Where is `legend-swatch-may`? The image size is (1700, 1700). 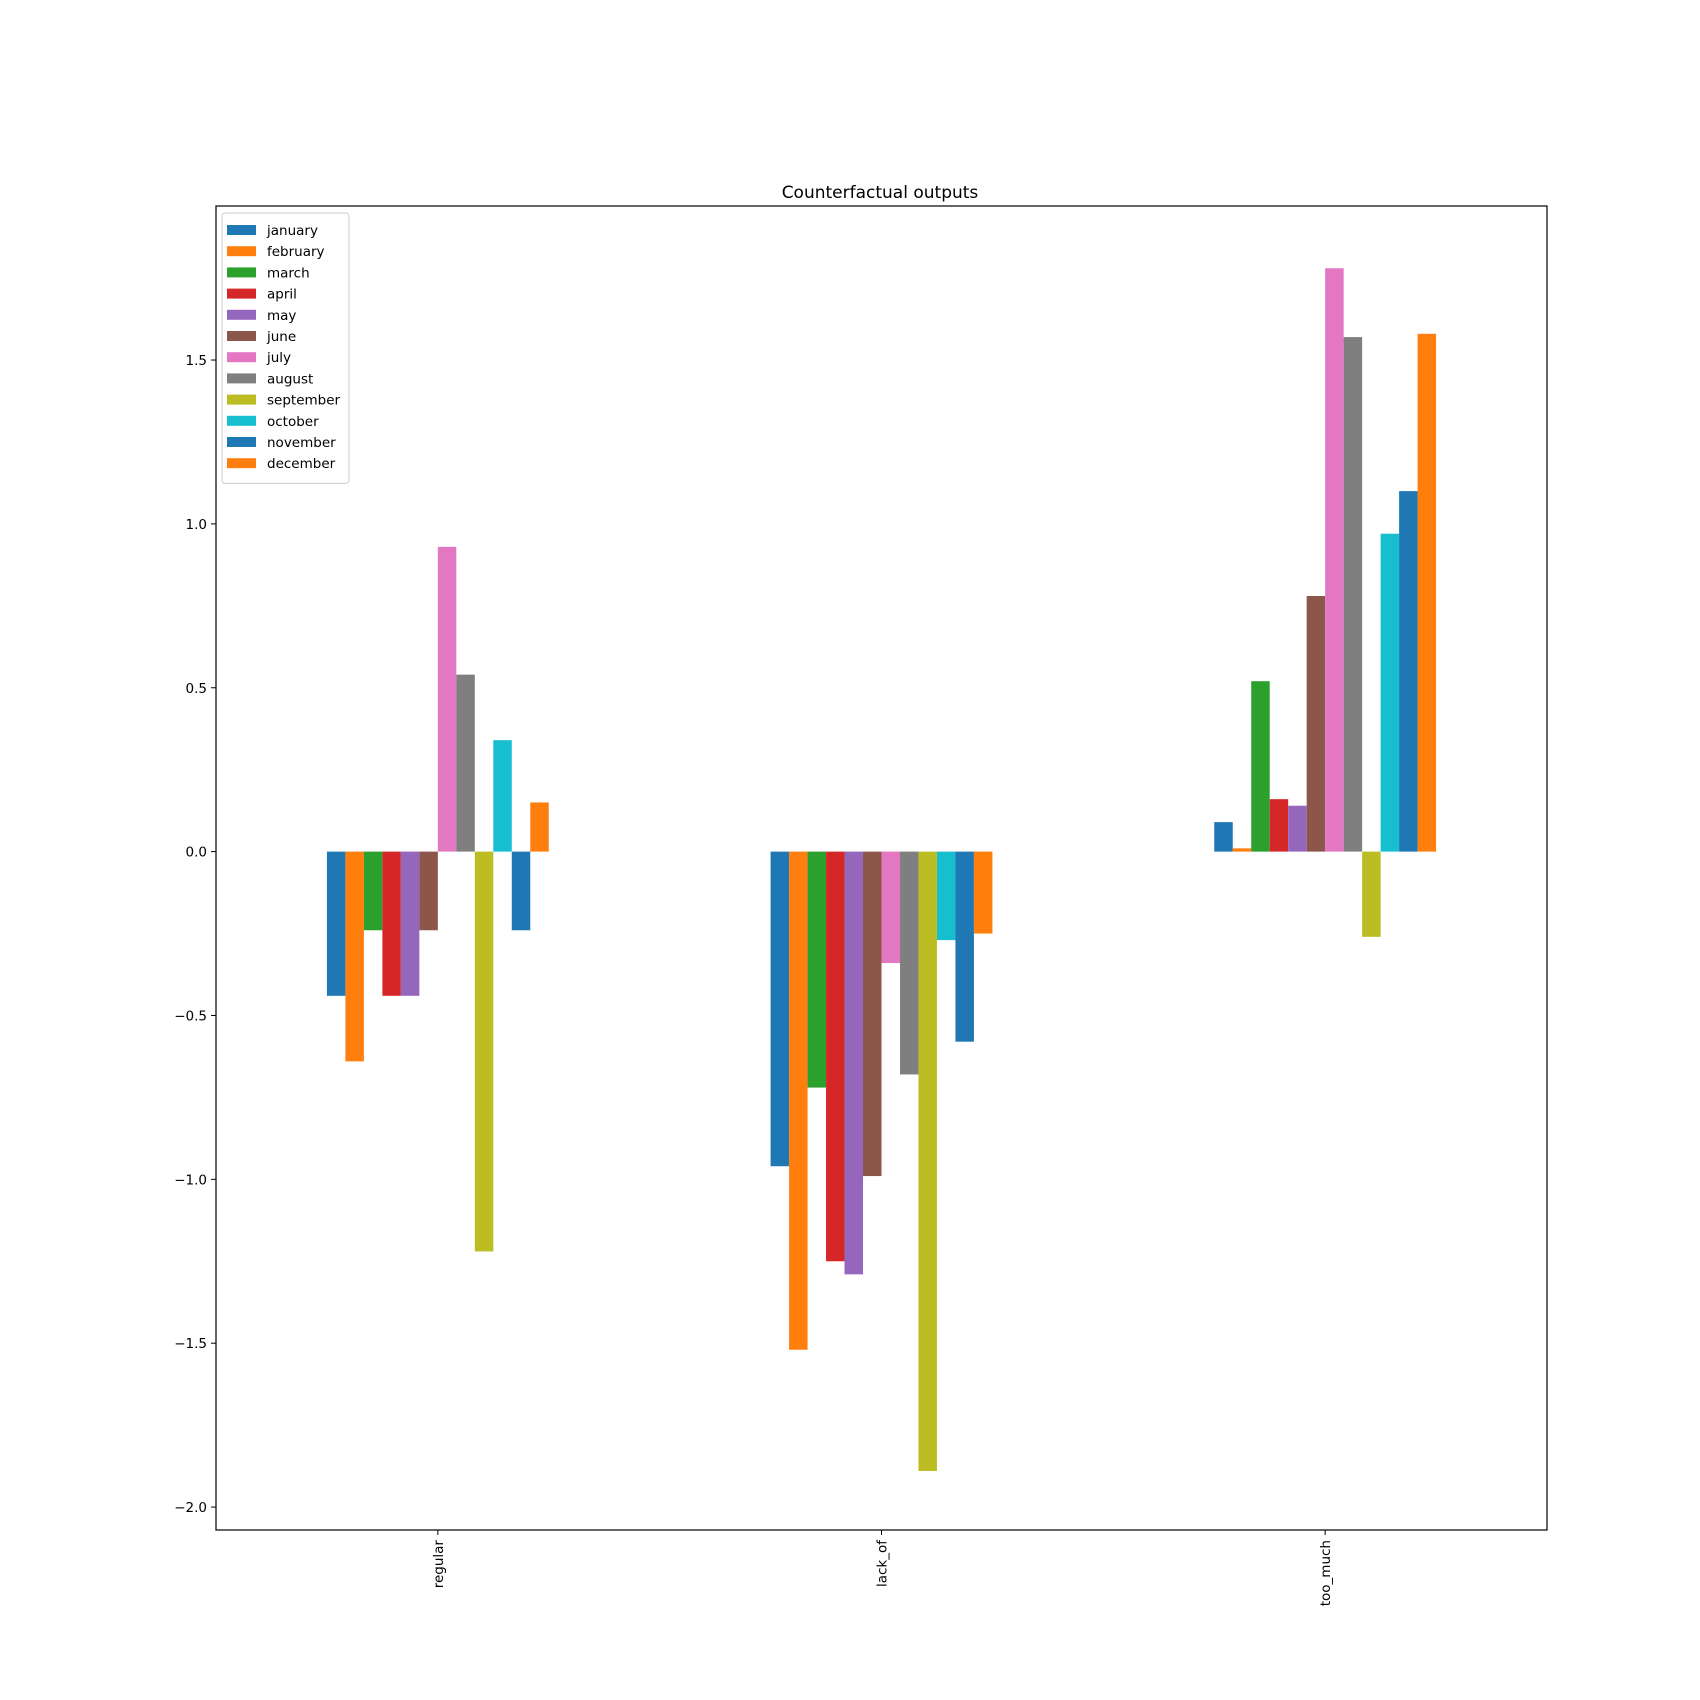 legend-swatch-may is located at coordinates (241, 314).